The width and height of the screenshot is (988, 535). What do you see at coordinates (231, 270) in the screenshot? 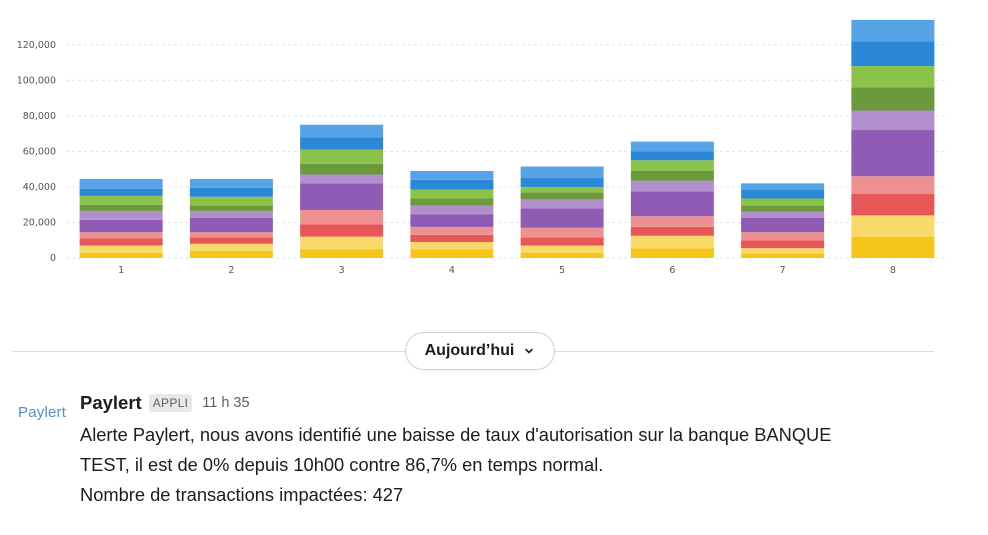
I see `x-tick-label: 2` at bounding box center [231, 270].